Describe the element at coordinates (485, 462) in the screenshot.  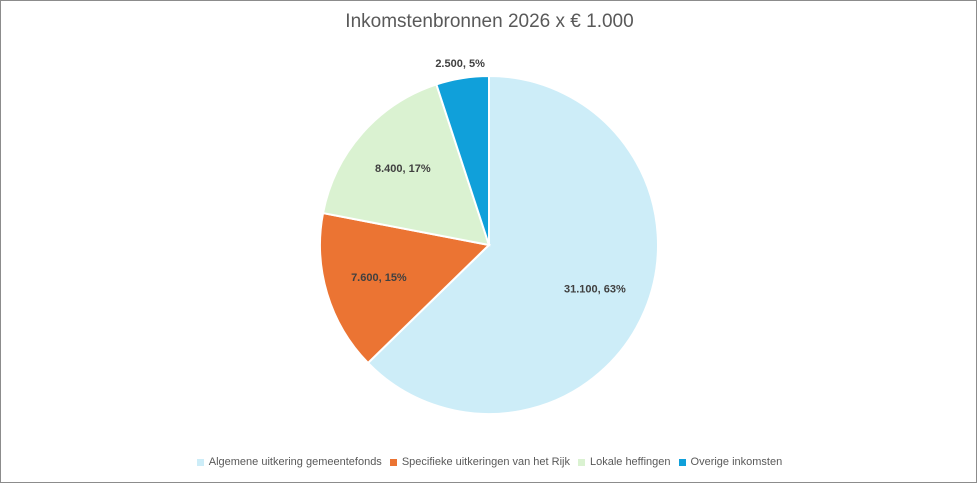
I see `legend-label: Specifieke uitkeringen van het Rijk` at that location.